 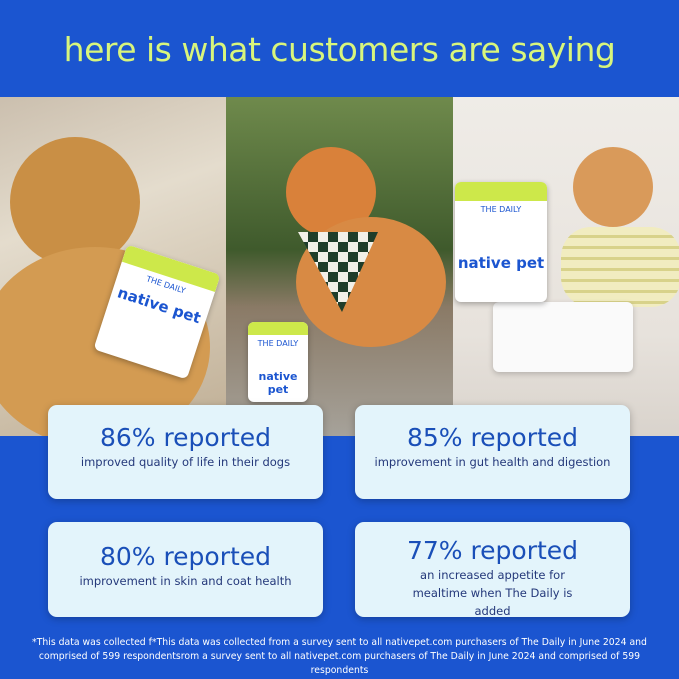 What do you see at coordinates (339, 49) in the screenshot?
I see `headline: here is what customers are saying` at bounding box center [339, 49].